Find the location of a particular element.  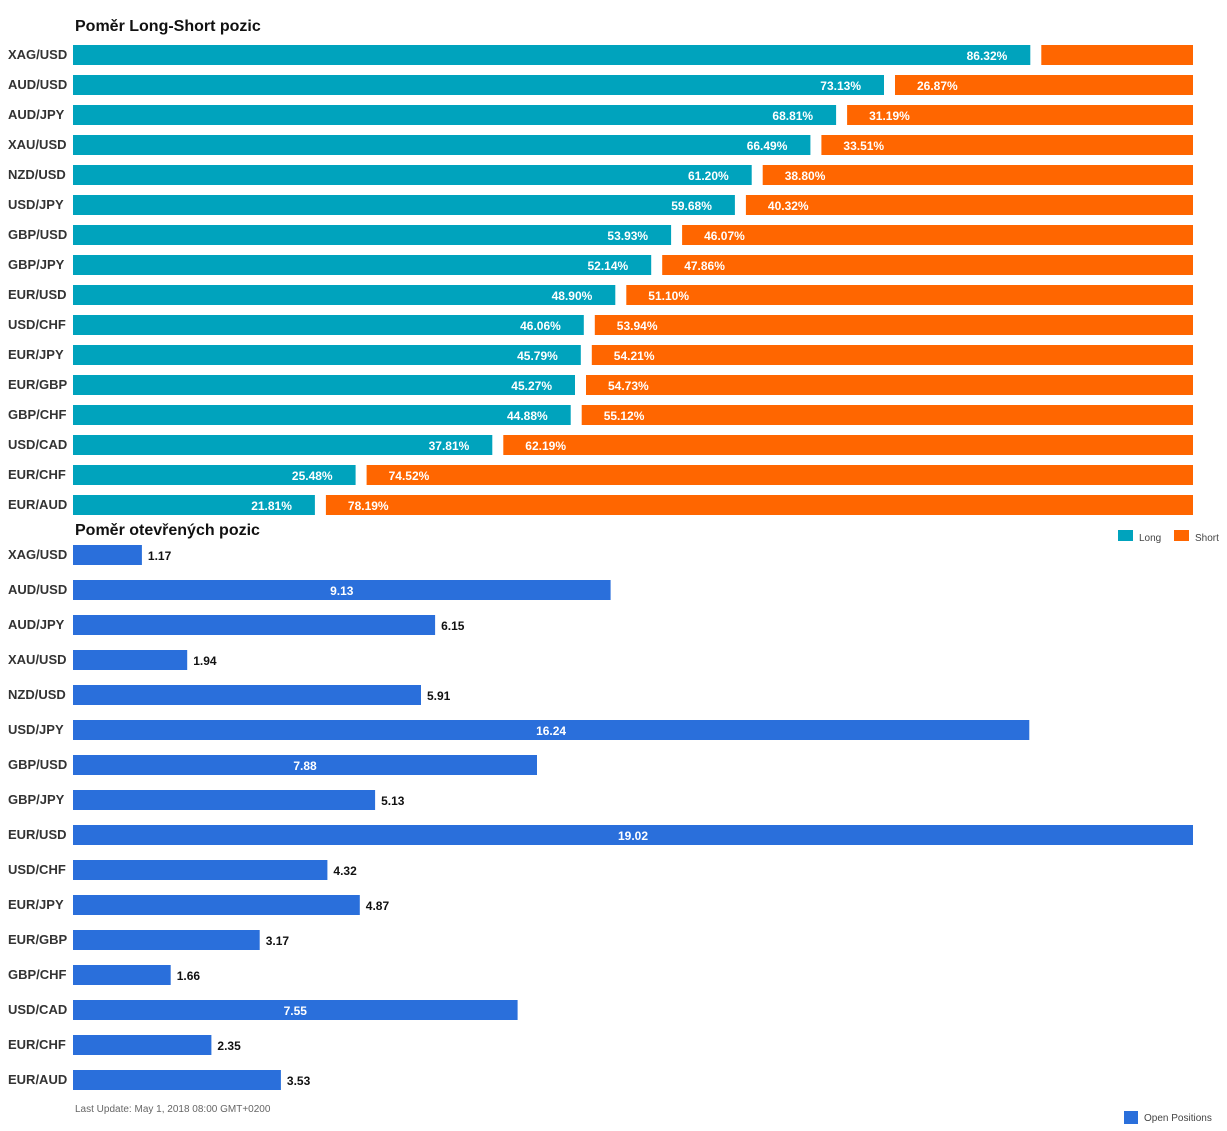

ls-long-label-usd-jpy: 59.68% is located at coordinates (691, 206).